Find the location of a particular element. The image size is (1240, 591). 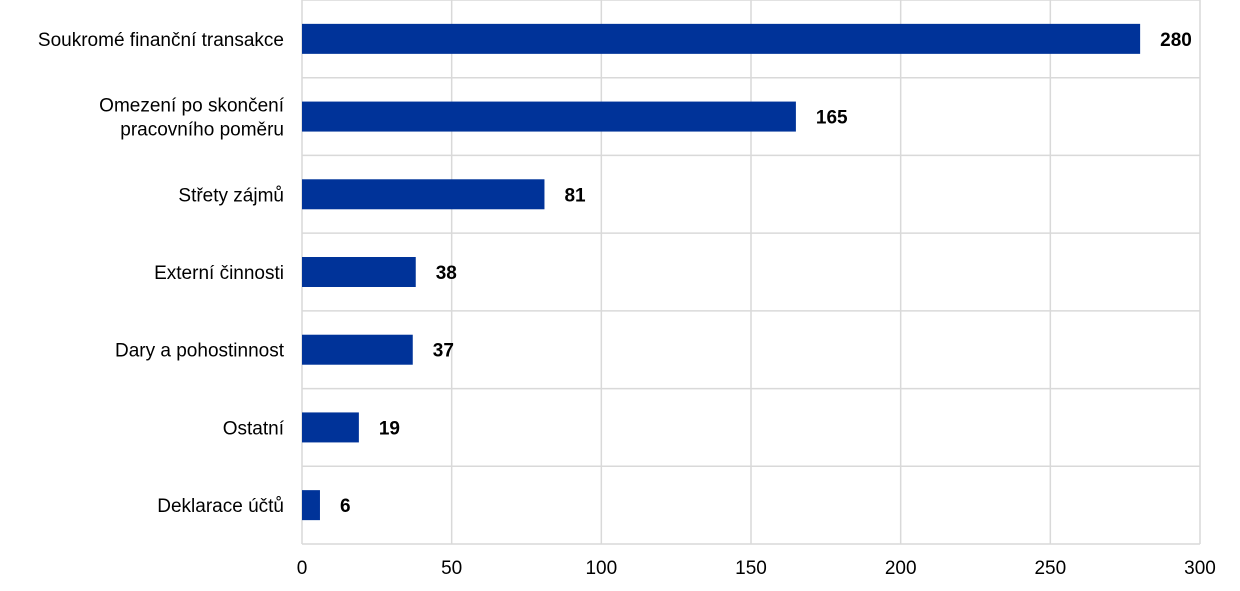

bar-value-label: 38 is located at coordinates (446, 273).